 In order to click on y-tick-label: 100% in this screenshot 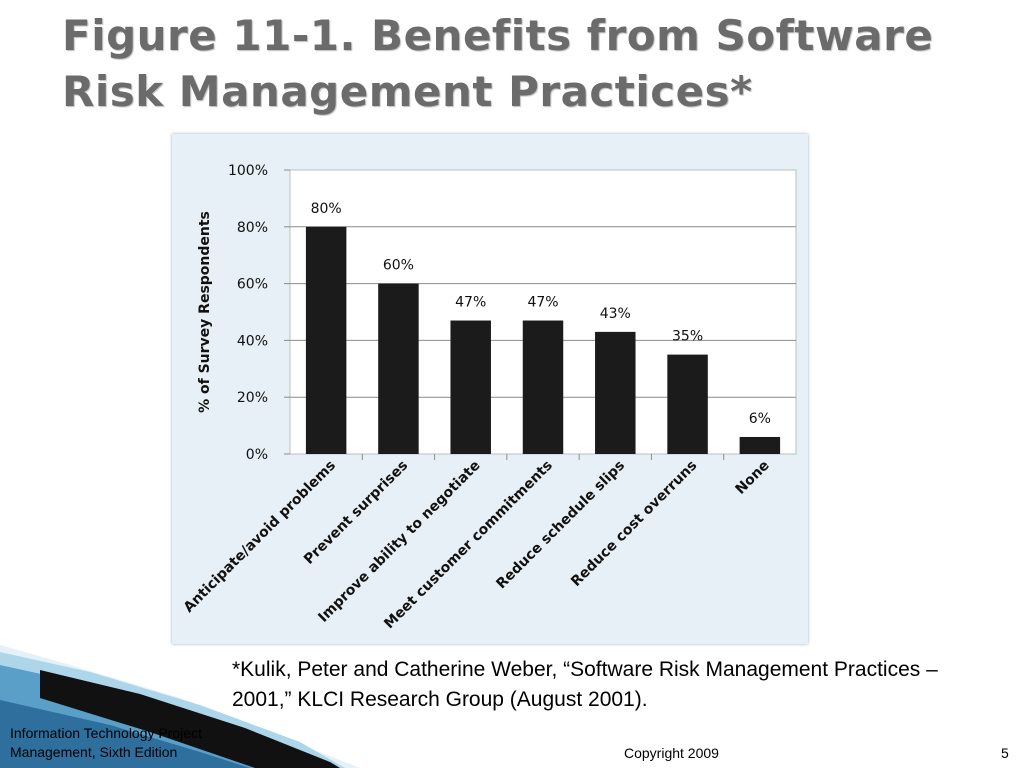, I will do `click(248, 171)`.